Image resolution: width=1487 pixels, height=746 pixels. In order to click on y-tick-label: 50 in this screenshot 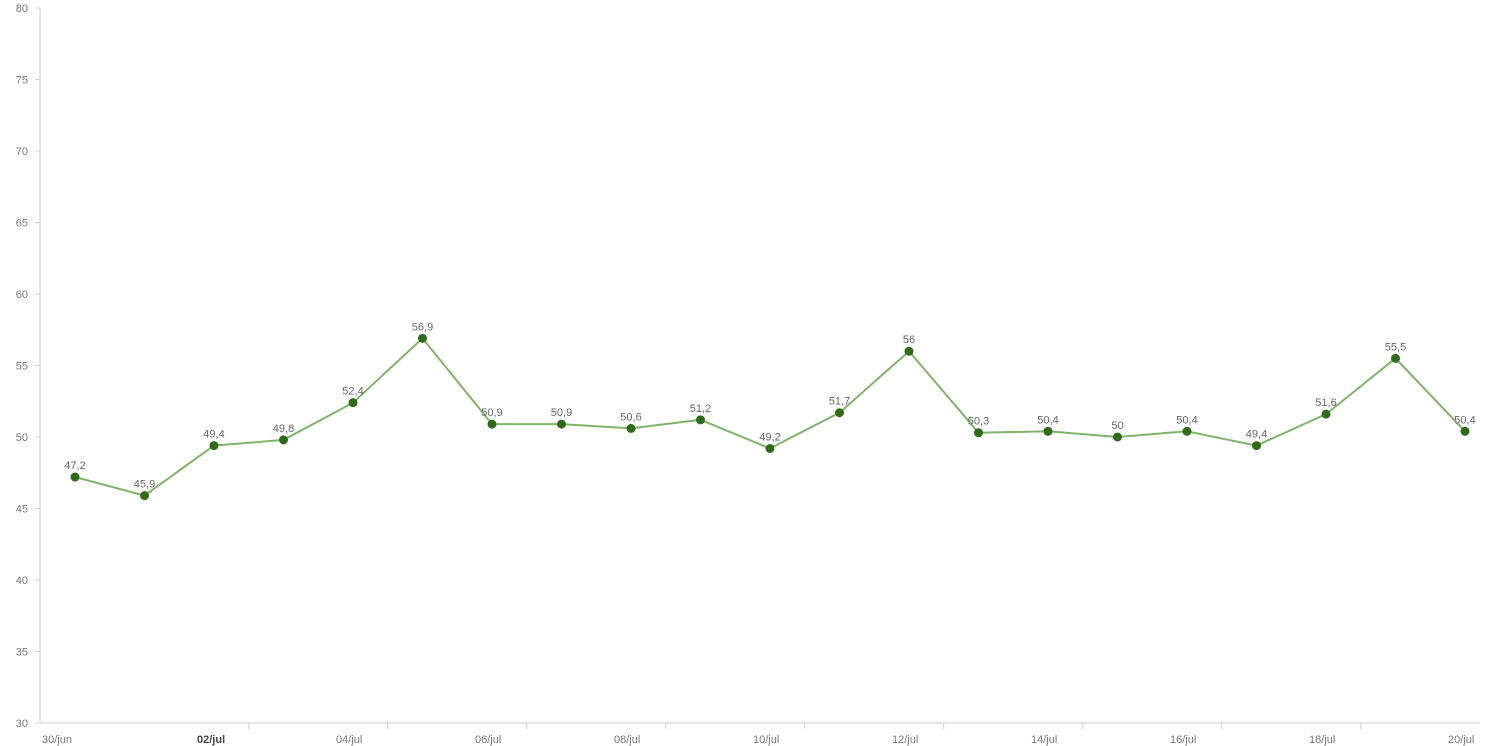, I will do `click(22, 438)`.